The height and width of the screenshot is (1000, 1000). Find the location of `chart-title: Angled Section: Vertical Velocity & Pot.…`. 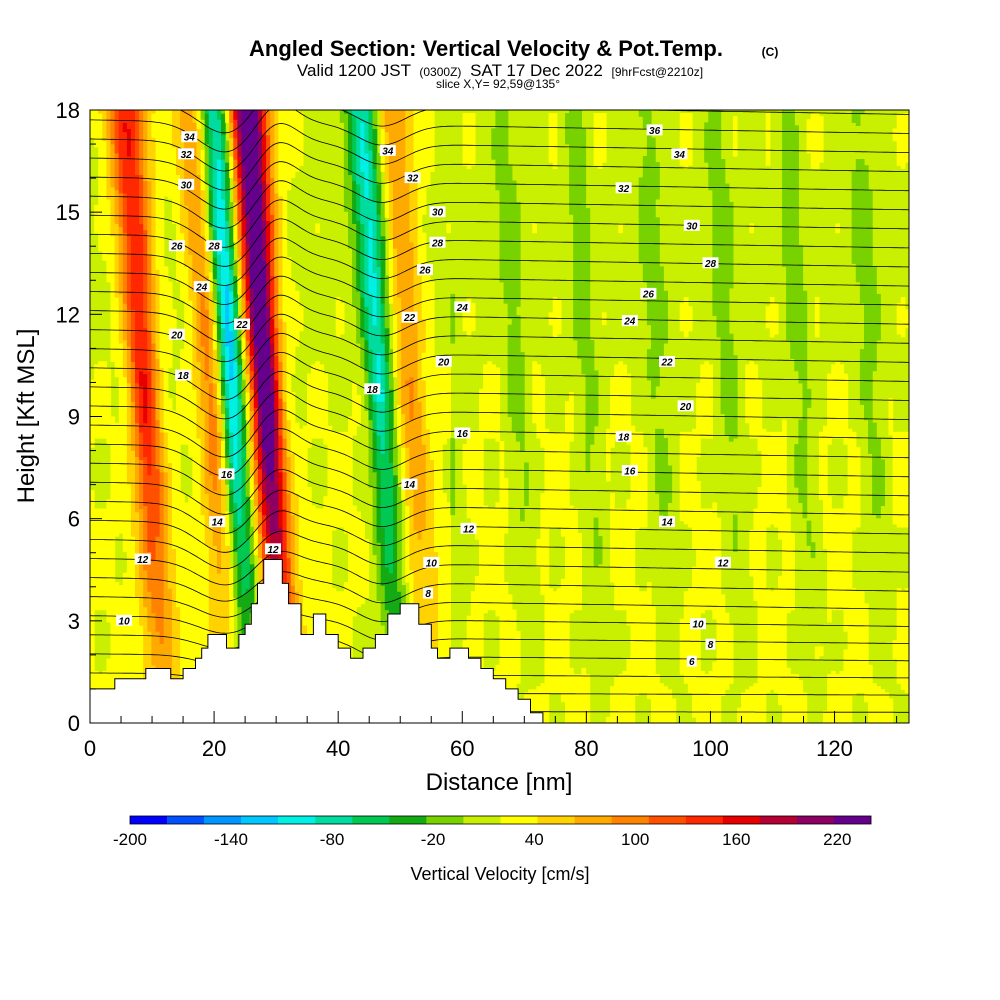

chart-title: Angled Section: Vertical Velocity & Pot.… is located at coordinates (486, 48).